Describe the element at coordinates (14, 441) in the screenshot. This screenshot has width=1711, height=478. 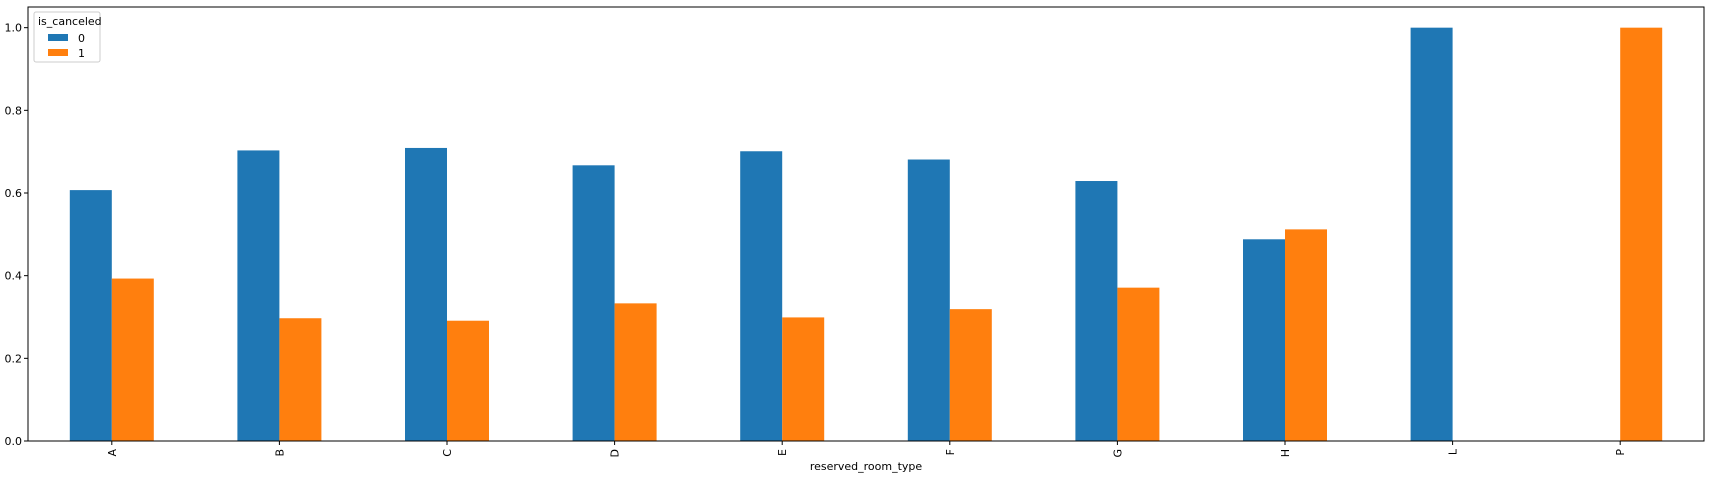
I see `y-tick-label: 0.0` at that location.